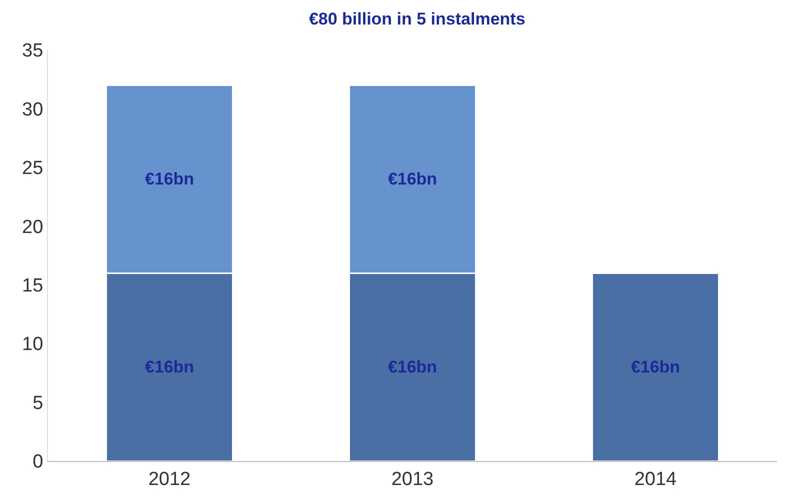  Describe the element at coordinates (33, 51) in the screenshot. I see `y-tick-label: 35` at that location.